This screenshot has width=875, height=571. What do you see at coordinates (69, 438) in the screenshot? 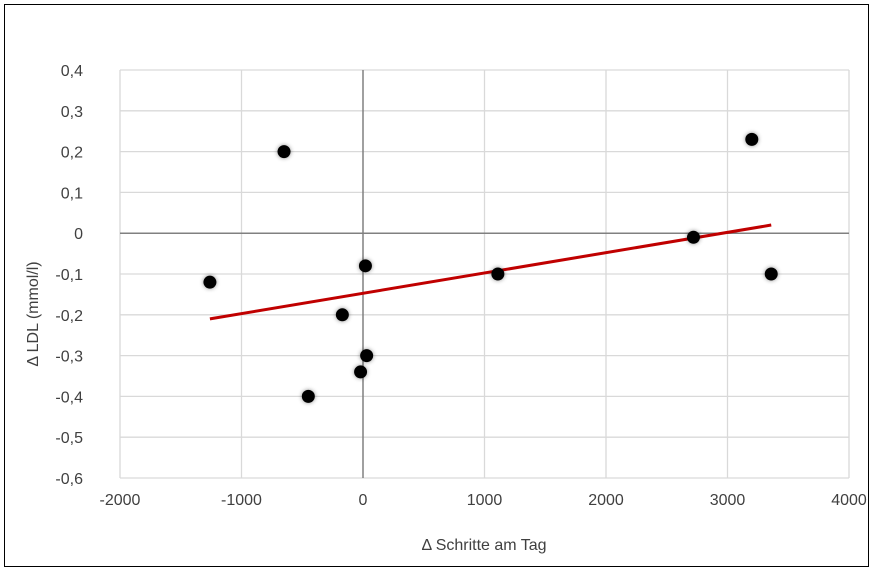
I see `y-tick-label: -0,5` at bounding box center [69, 438].